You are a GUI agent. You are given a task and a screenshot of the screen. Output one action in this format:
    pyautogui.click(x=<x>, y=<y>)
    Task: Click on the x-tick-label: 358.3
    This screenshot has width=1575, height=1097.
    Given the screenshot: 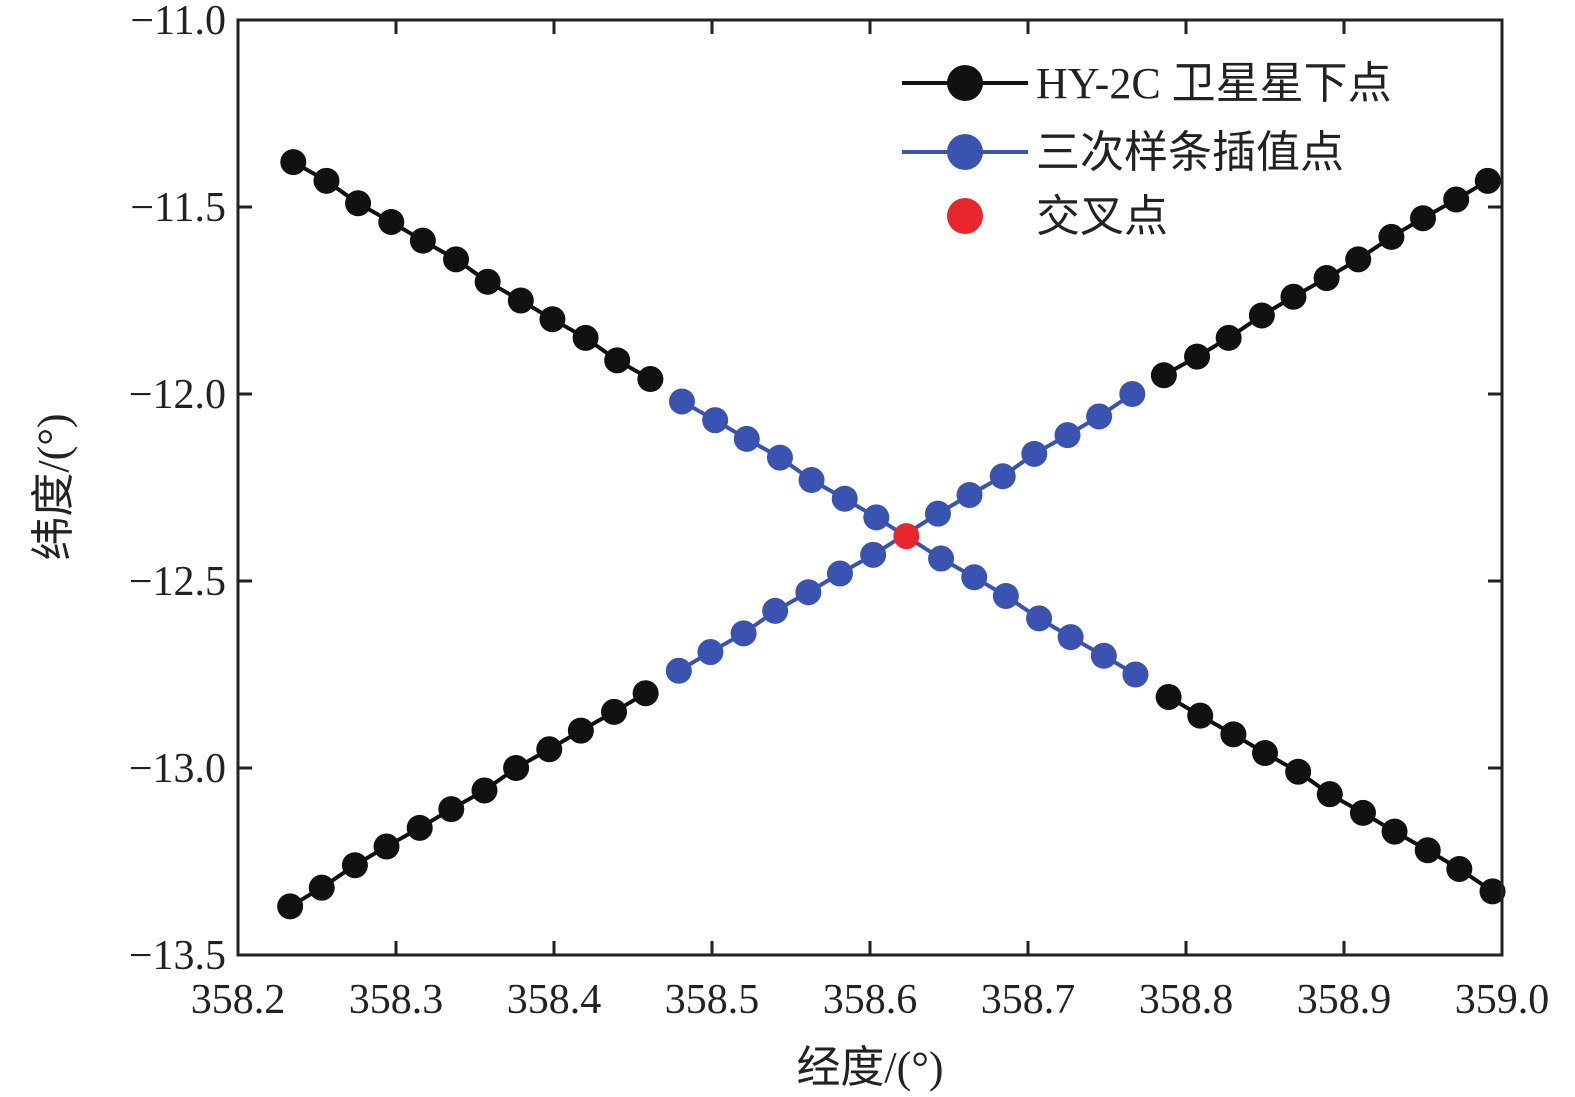 What is the action you would take?
    pyautogui.click(x=396, y=1000)
    